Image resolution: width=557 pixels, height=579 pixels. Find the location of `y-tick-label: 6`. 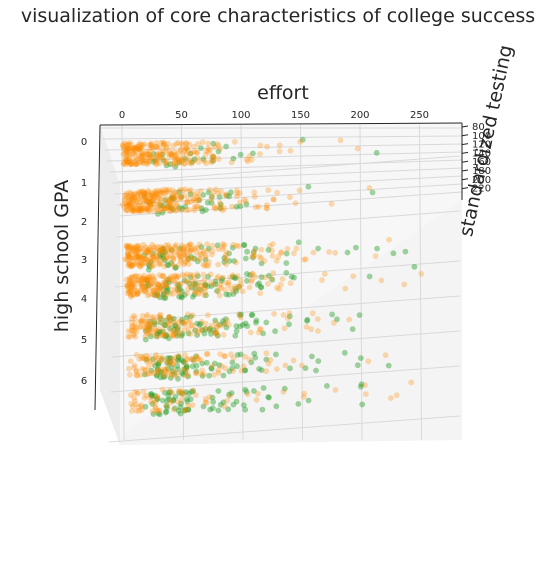

y-tick-label: 6 is located at coordinates (84, 381).